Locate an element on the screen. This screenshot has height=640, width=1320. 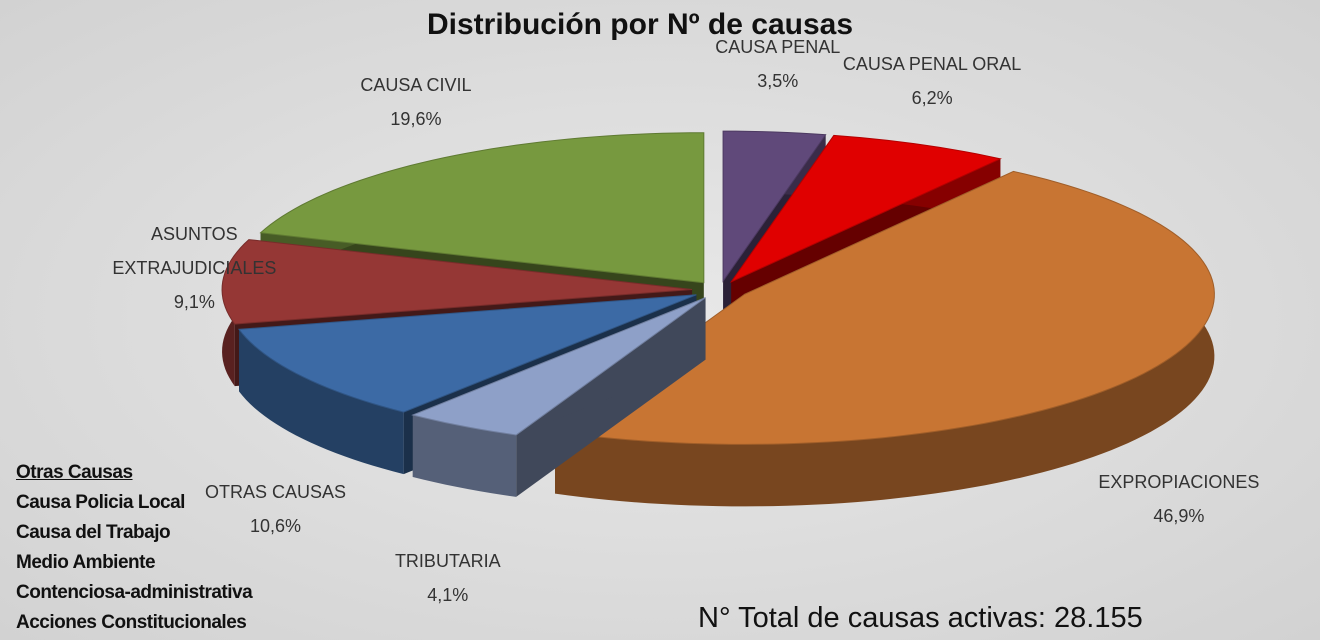
slice-label: CAUSA PENAL 3,5% is located at coordinates (778, 64).